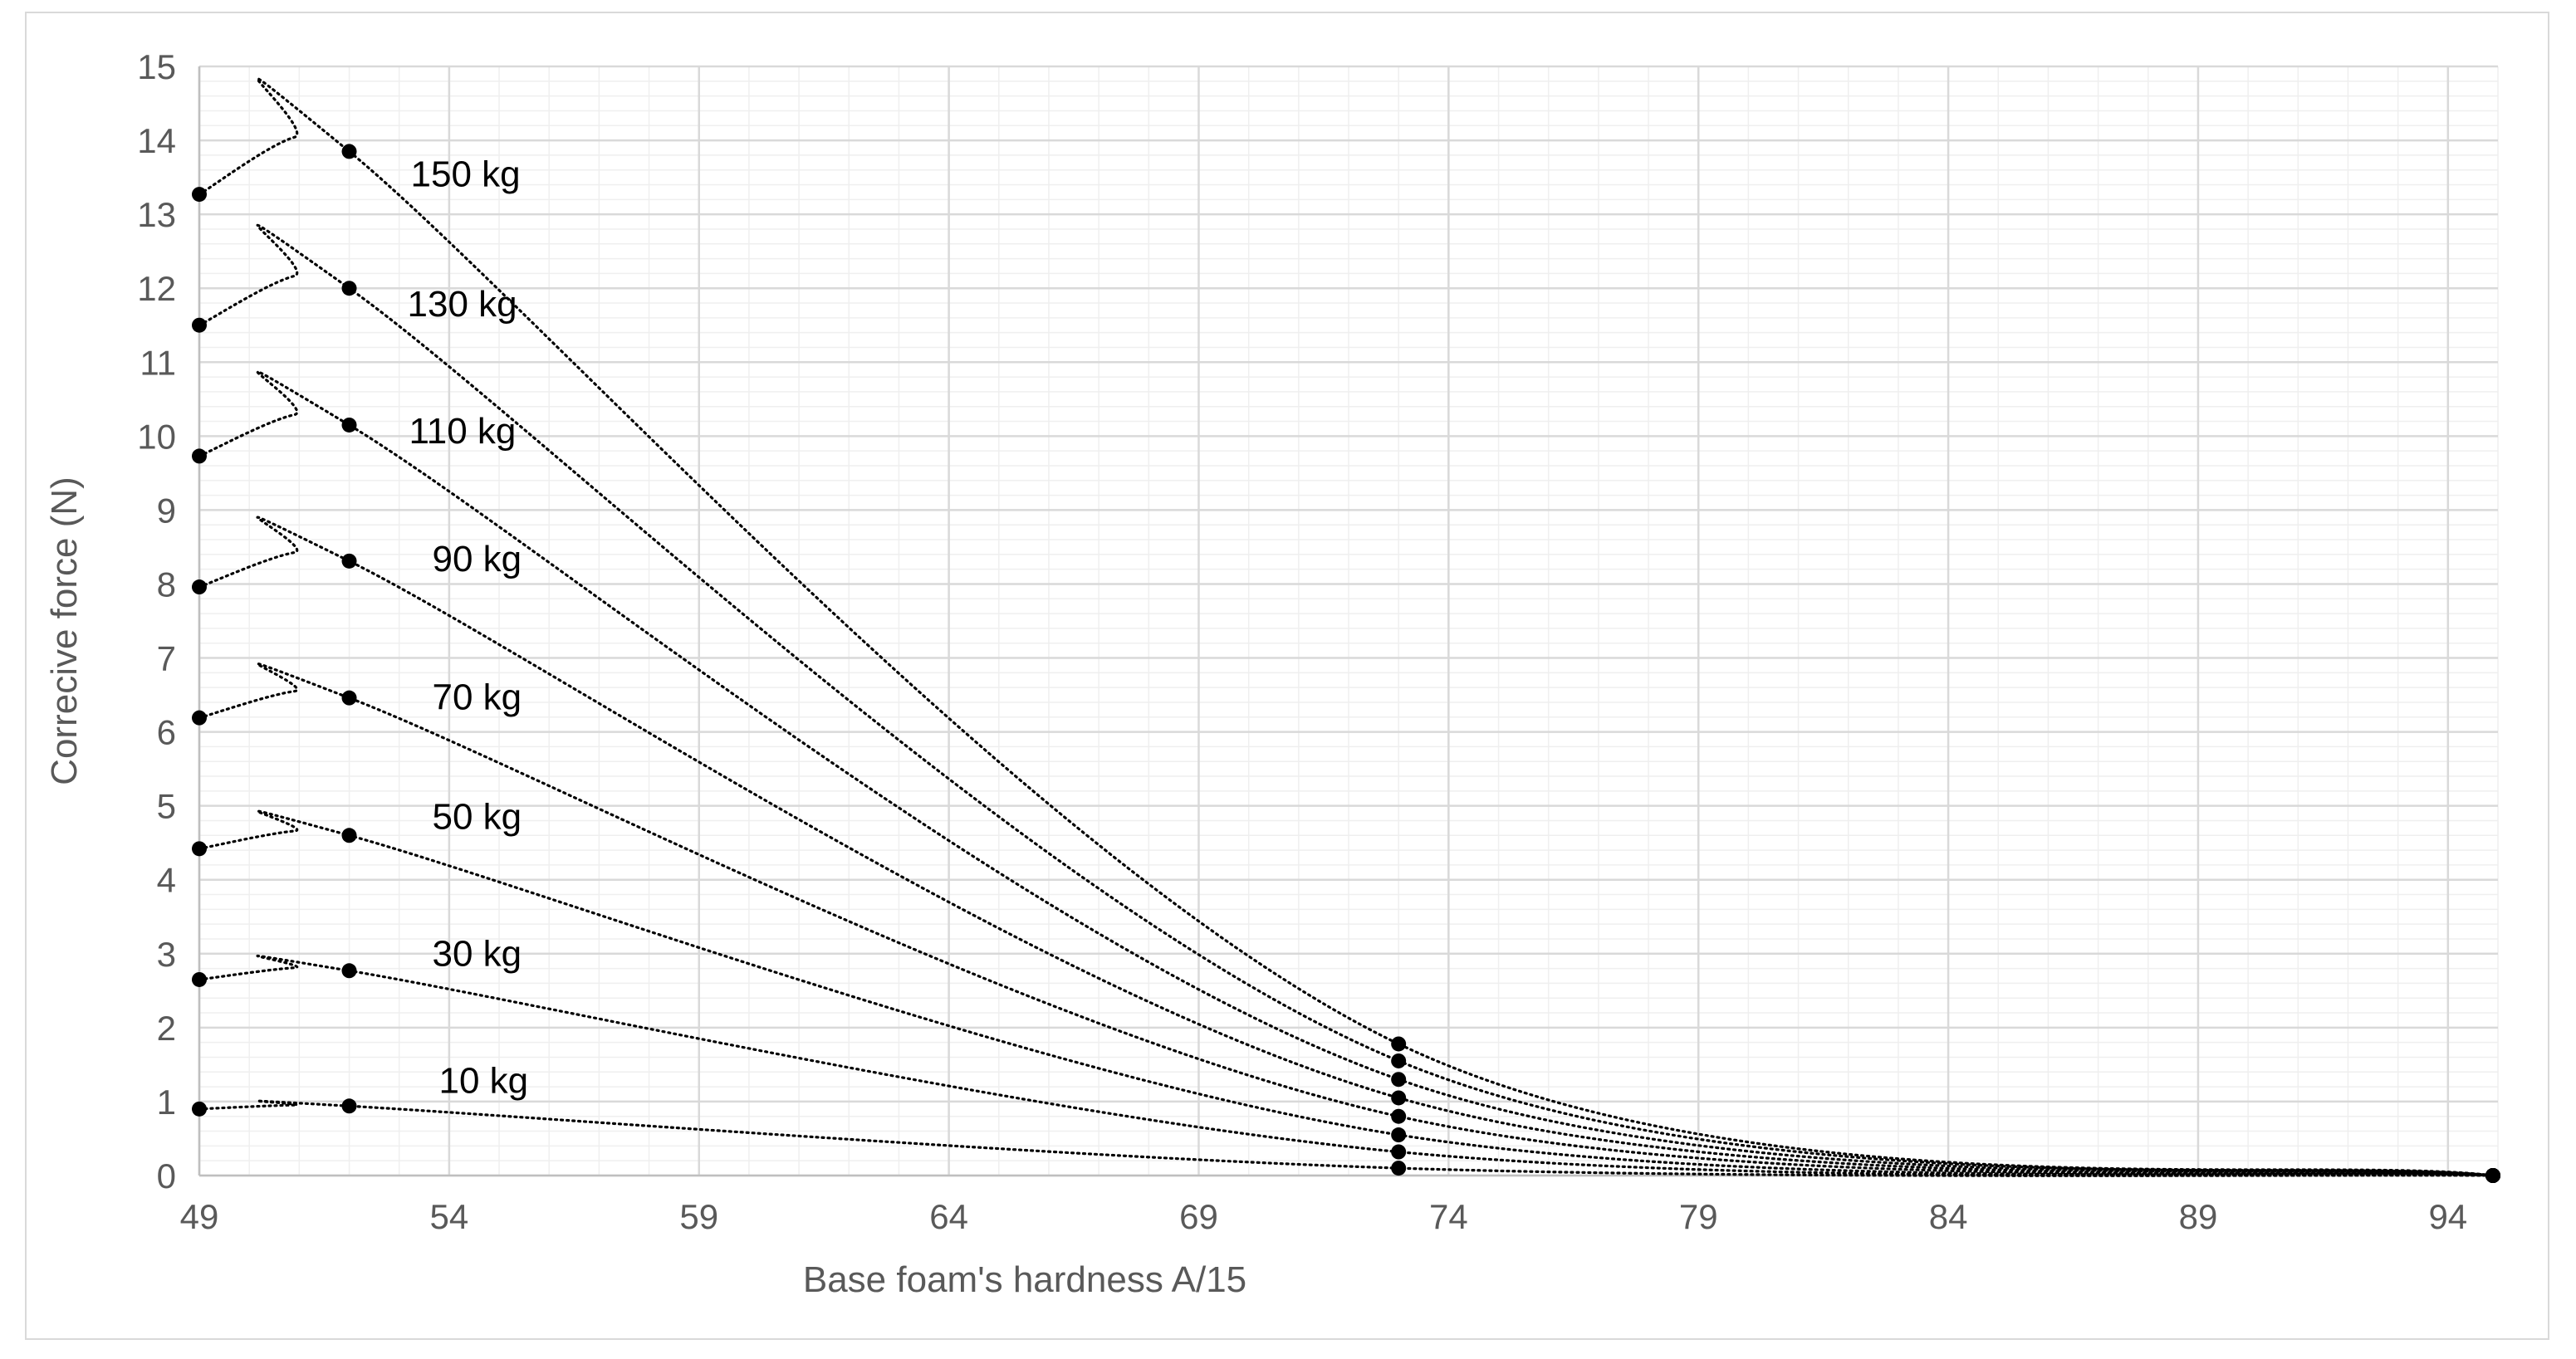 The image size is (2576, 1359). I want to click on y-tick-label: 13, so click(157, 215).